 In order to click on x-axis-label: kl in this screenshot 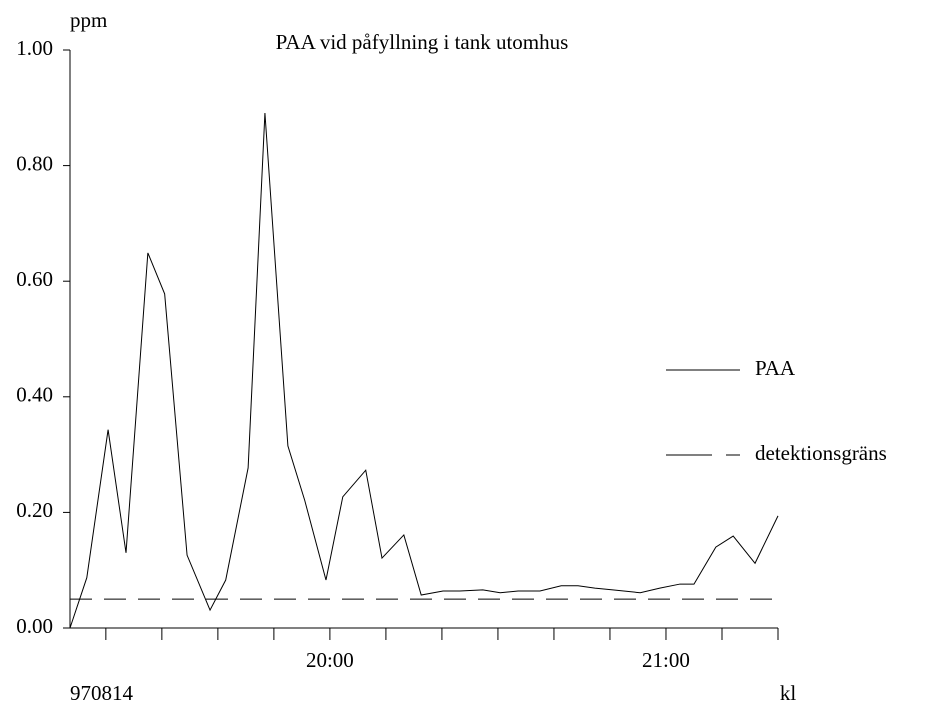, I will do `click(788, 693)`.